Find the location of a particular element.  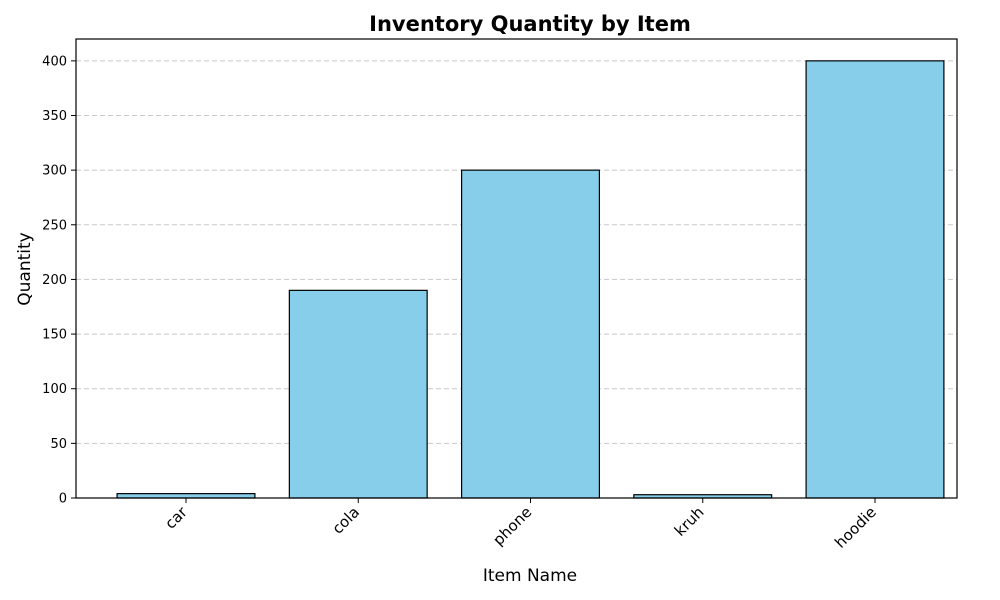

y-tick-label: 400 is located at coordinates (54, 61).